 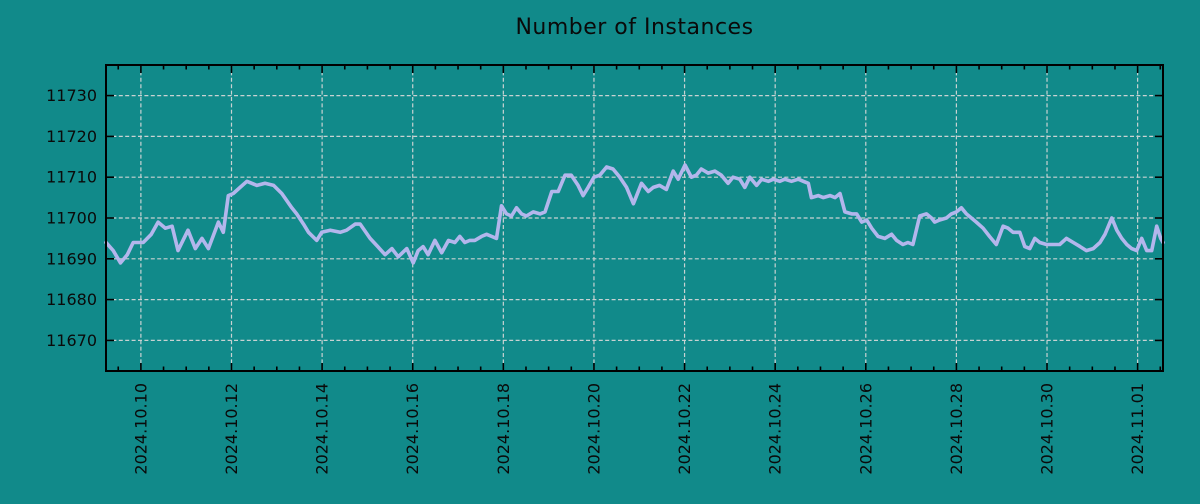 I want to click on y-tick-label: 11700, so click(x=71, y=218).